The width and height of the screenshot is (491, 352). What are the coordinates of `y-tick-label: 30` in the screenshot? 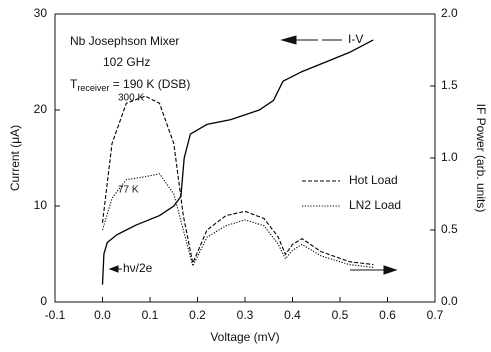 It's located at (41, 13).